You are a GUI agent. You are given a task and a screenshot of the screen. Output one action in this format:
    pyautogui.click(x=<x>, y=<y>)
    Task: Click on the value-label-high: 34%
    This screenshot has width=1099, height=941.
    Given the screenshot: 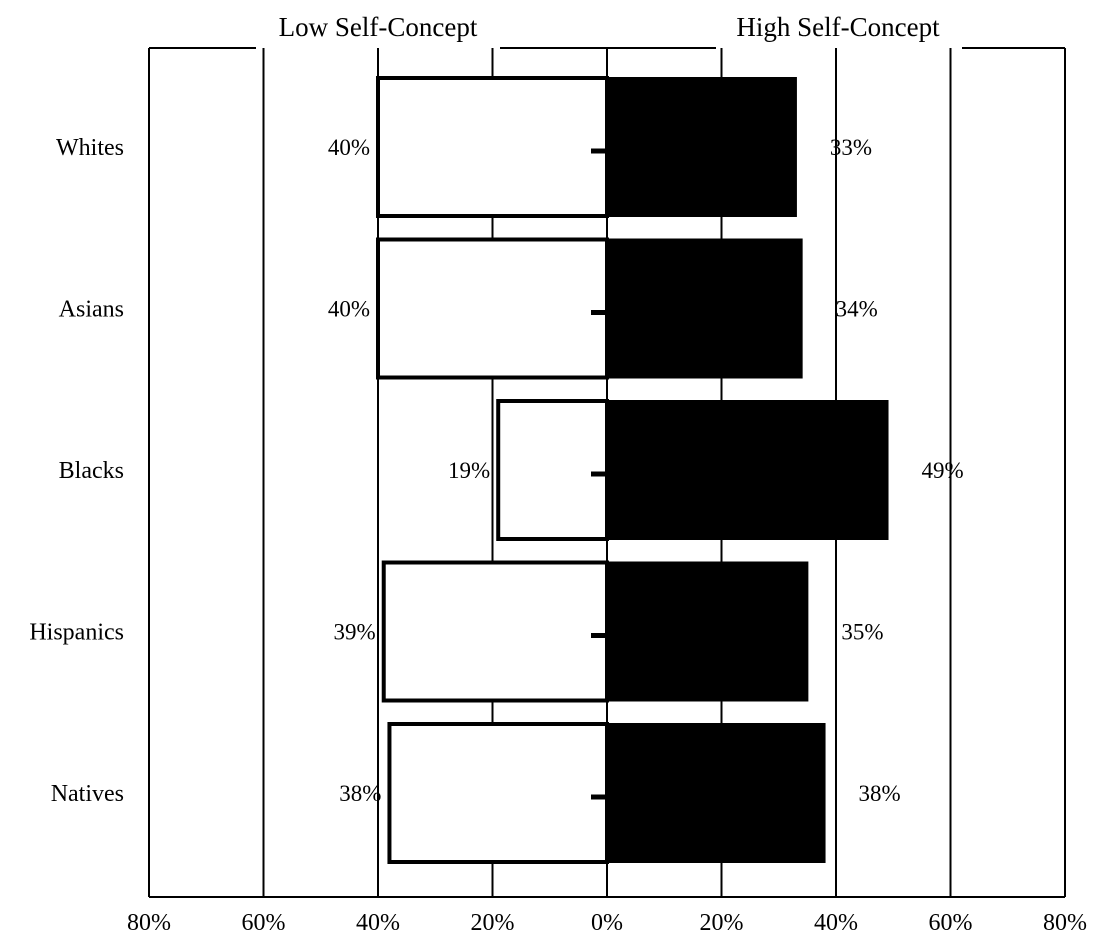 What is the action you would take?
    pyautogui.click(x=857, y=309)
    